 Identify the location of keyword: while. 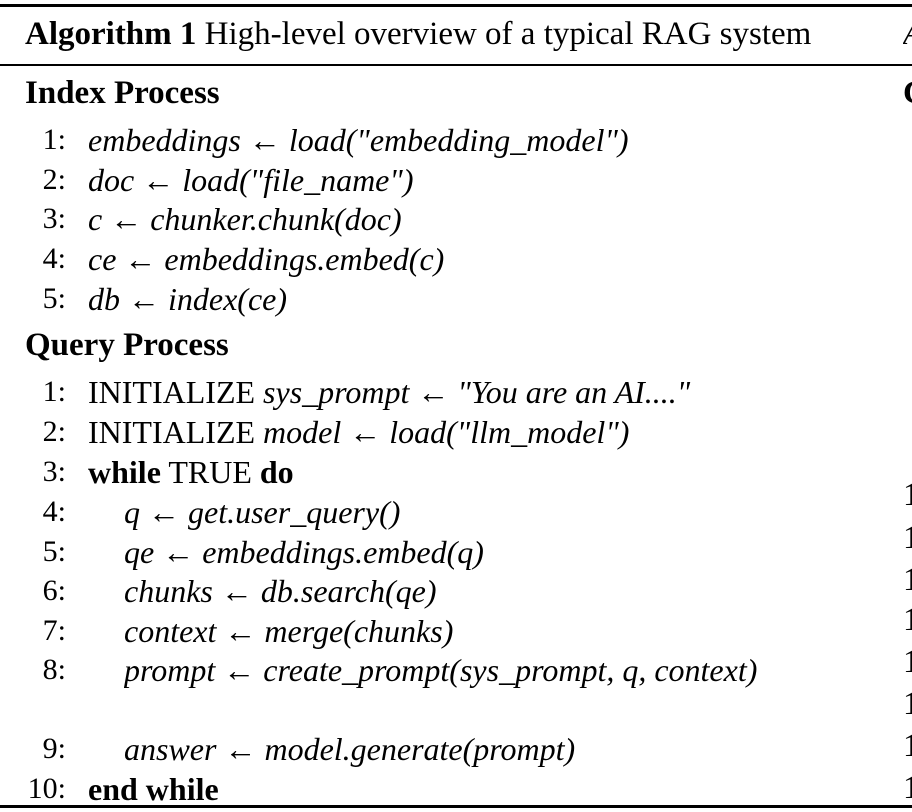
(124, 472).